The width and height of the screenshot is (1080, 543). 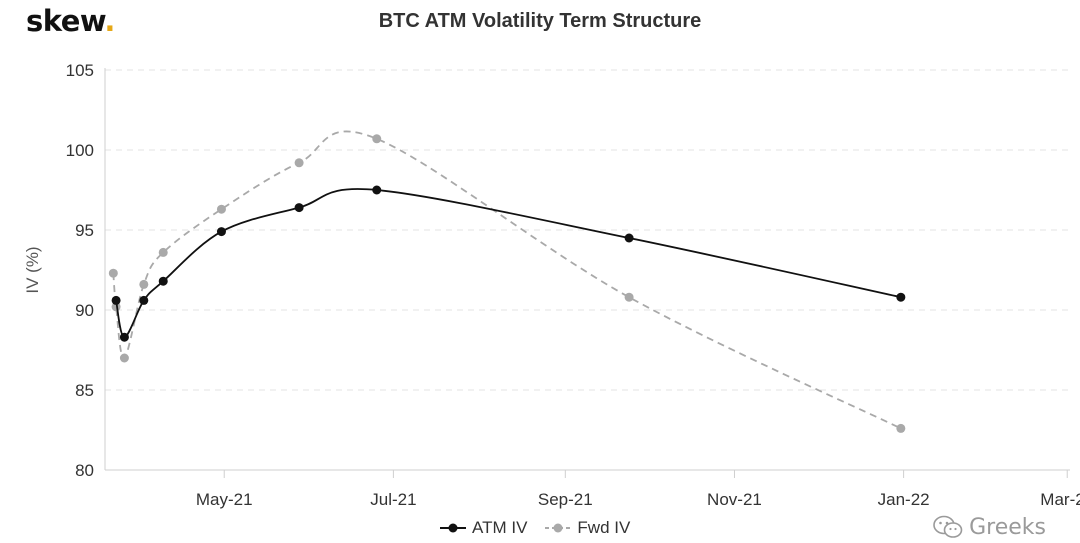 I want to click on watermark: Greeks, so click(x=989, y=527).